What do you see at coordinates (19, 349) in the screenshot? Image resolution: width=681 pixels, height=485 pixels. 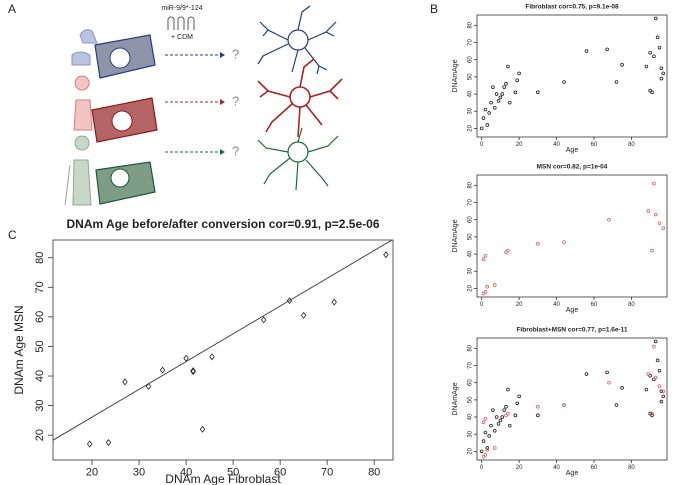 I see `y-axis-label: DNAm Age MSN` at bounding box center [19, 349].